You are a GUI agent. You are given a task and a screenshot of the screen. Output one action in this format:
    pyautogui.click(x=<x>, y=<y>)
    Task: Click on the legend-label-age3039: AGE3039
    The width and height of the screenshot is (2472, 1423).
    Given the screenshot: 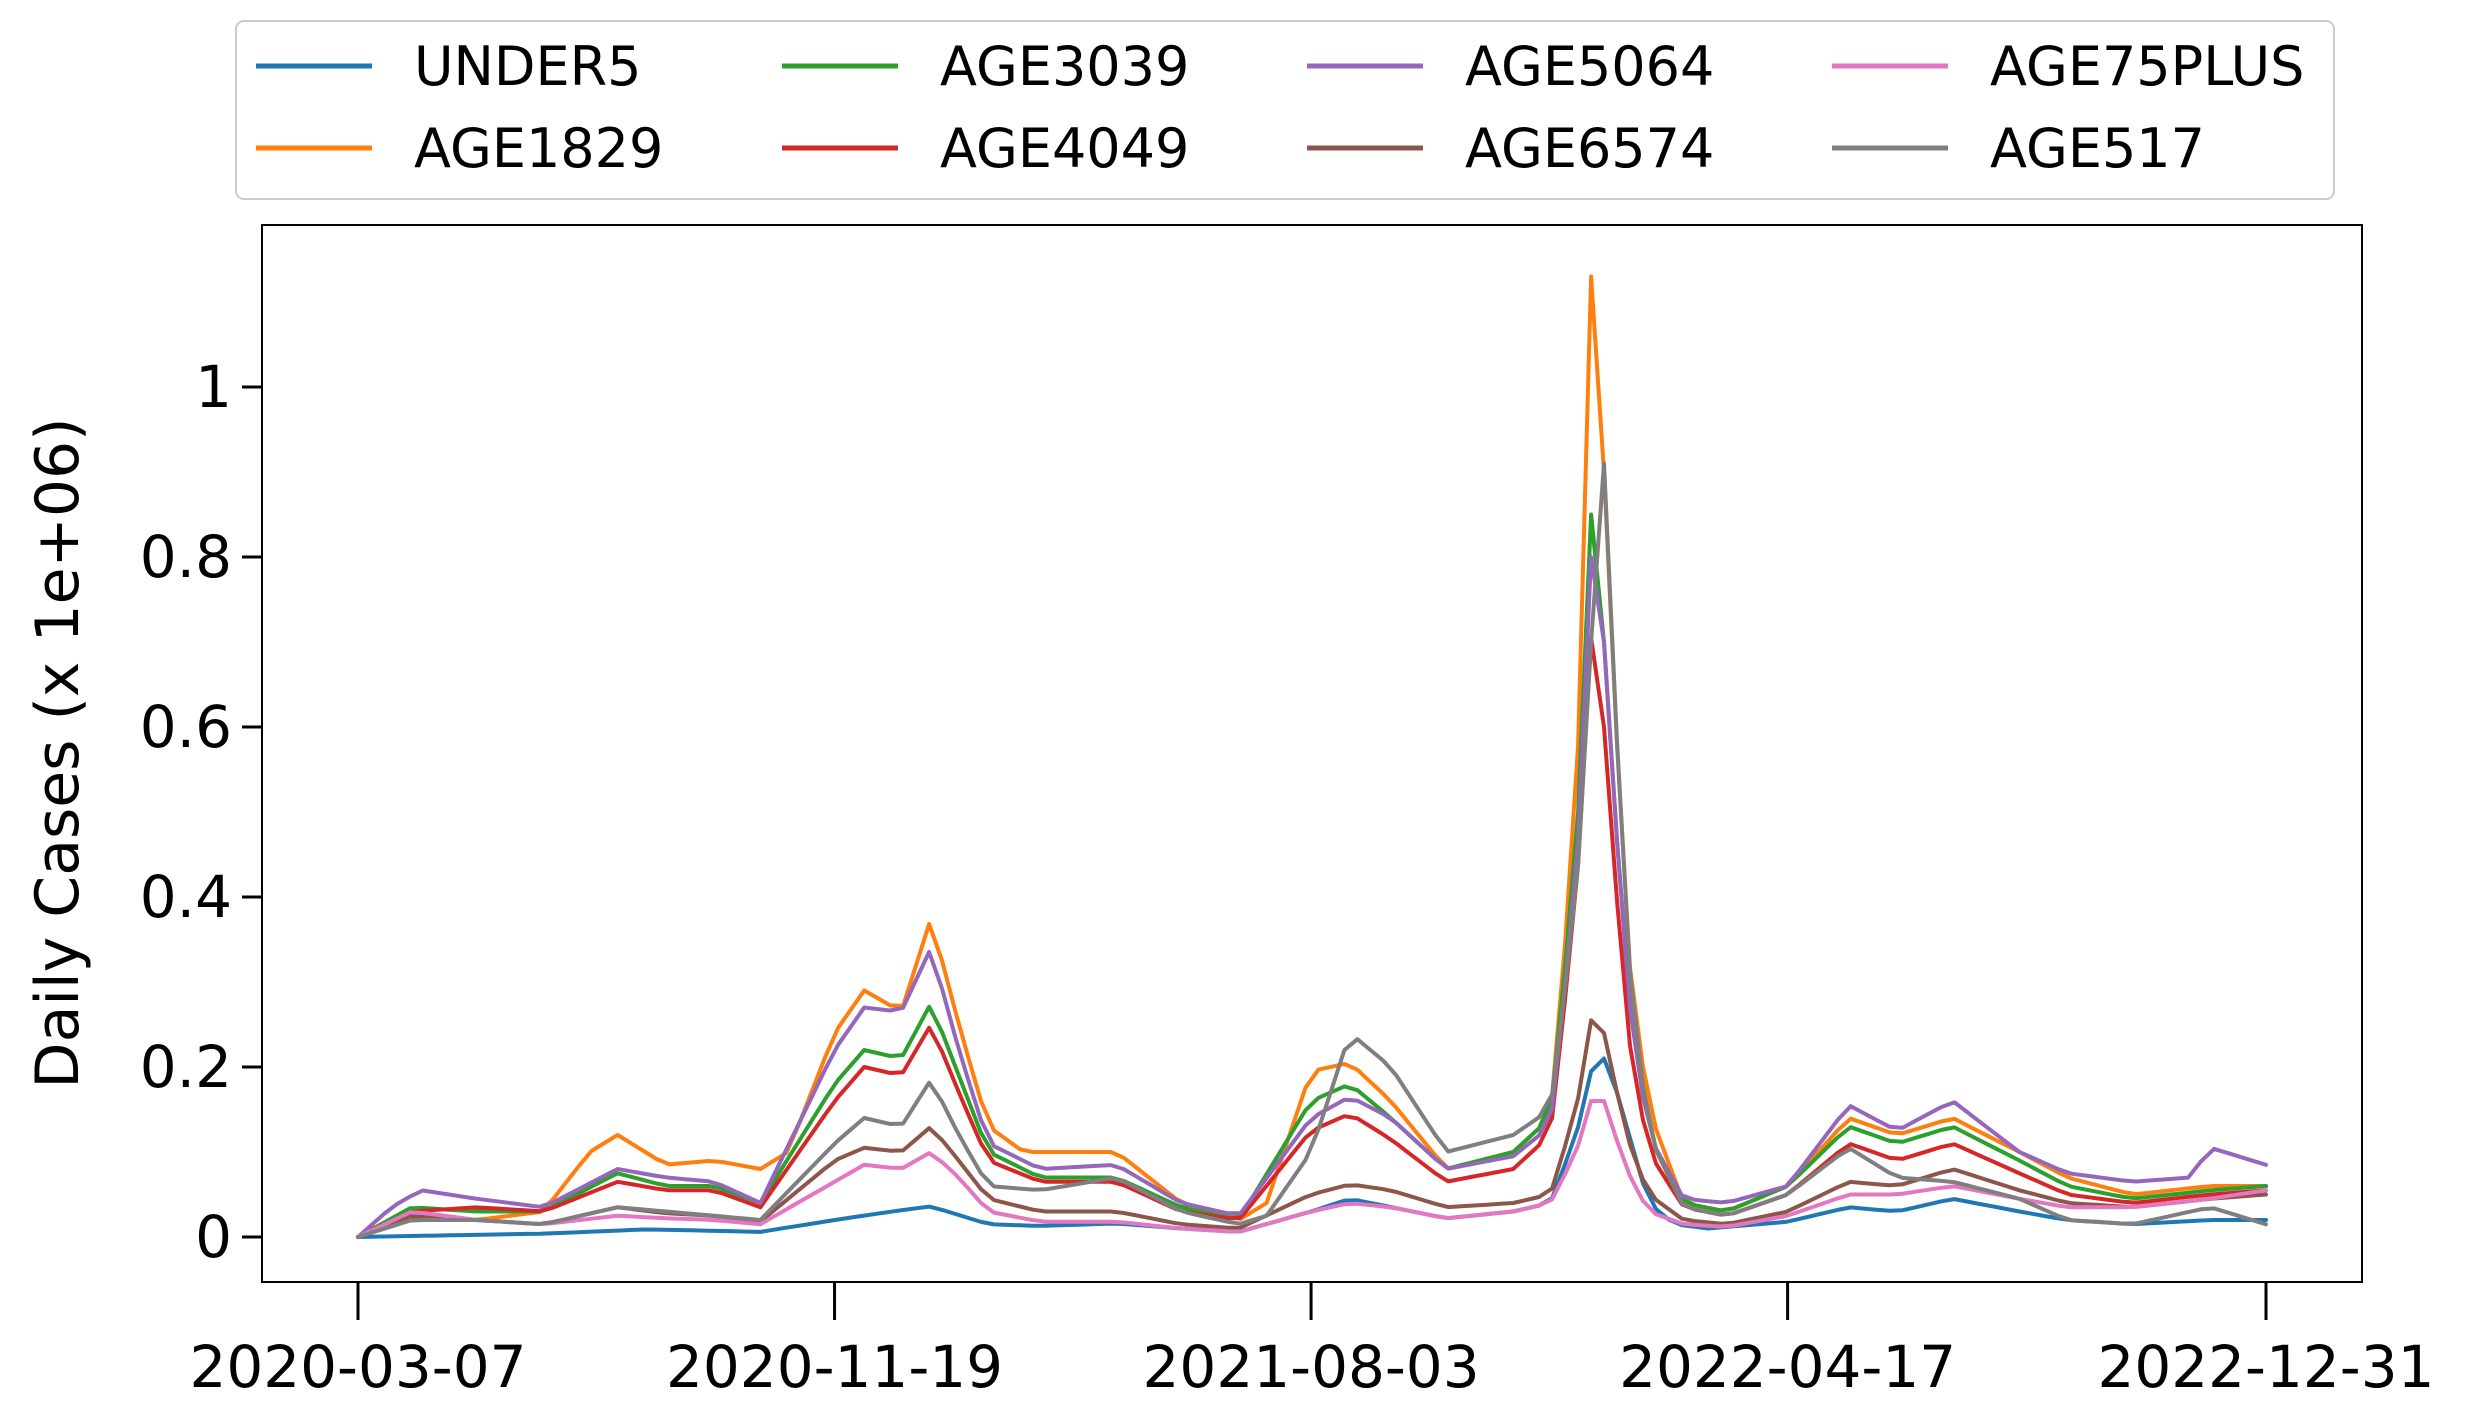 What is the action you would take?
    pyautogui.click(x=1064, y=66)
    